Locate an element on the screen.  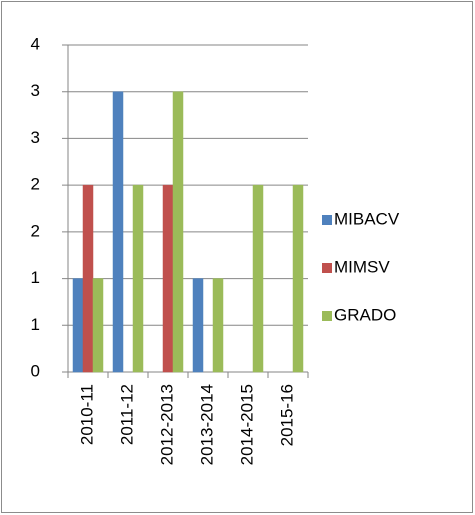
x-tick-label: 2013-2014 is located at coordinates (206, 424).